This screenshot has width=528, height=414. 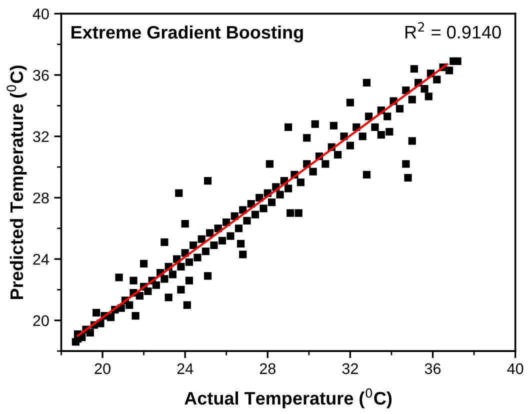 What do you see at coordinates (41, 259) in the screenshot?
I see `y-tick-label: 24` at bounding box center [41, 259].